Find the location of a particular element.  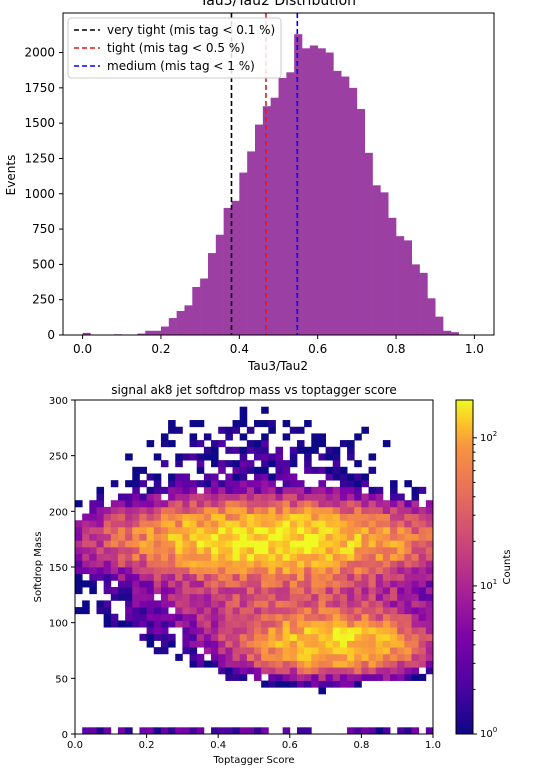

y-tick-label: 50 is located at coordinates (61, 679).